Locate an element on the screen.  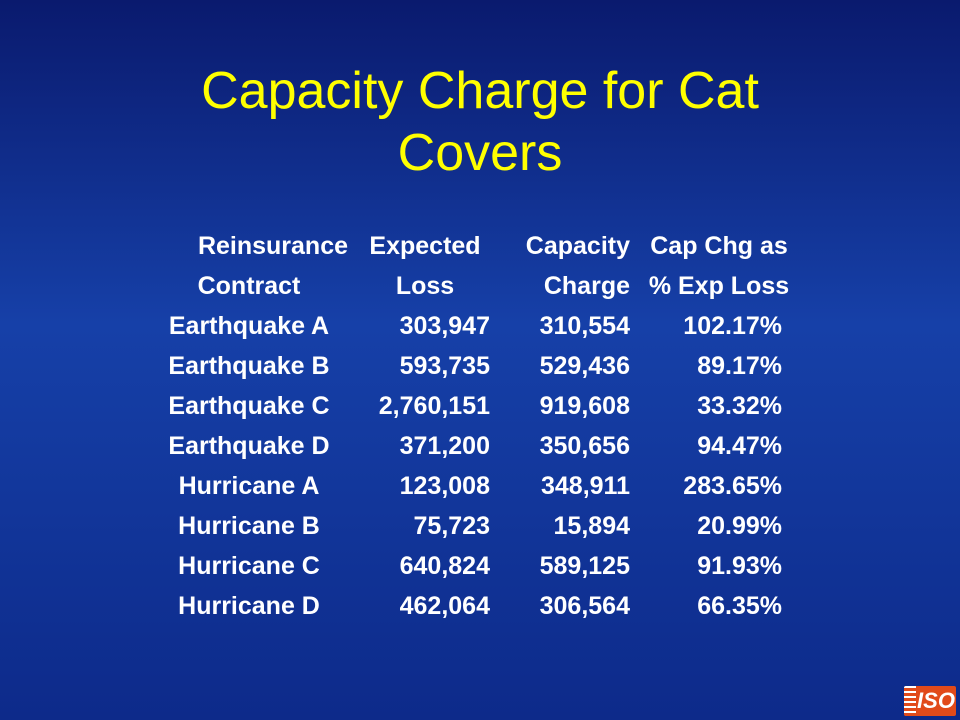
cell-expected-loss: 593,735 is located at coordinates (444, 366).